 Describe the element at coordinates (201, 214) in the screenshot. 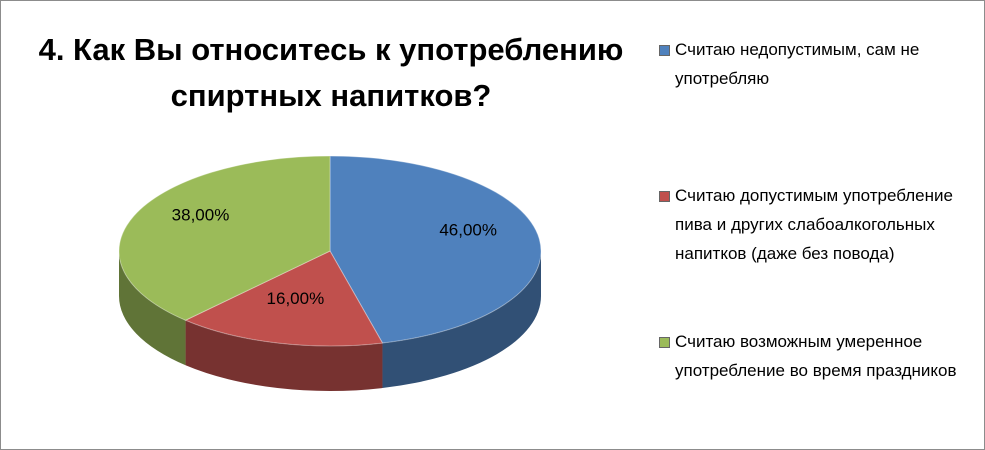

I see `data-label: 38,00%` at that location.